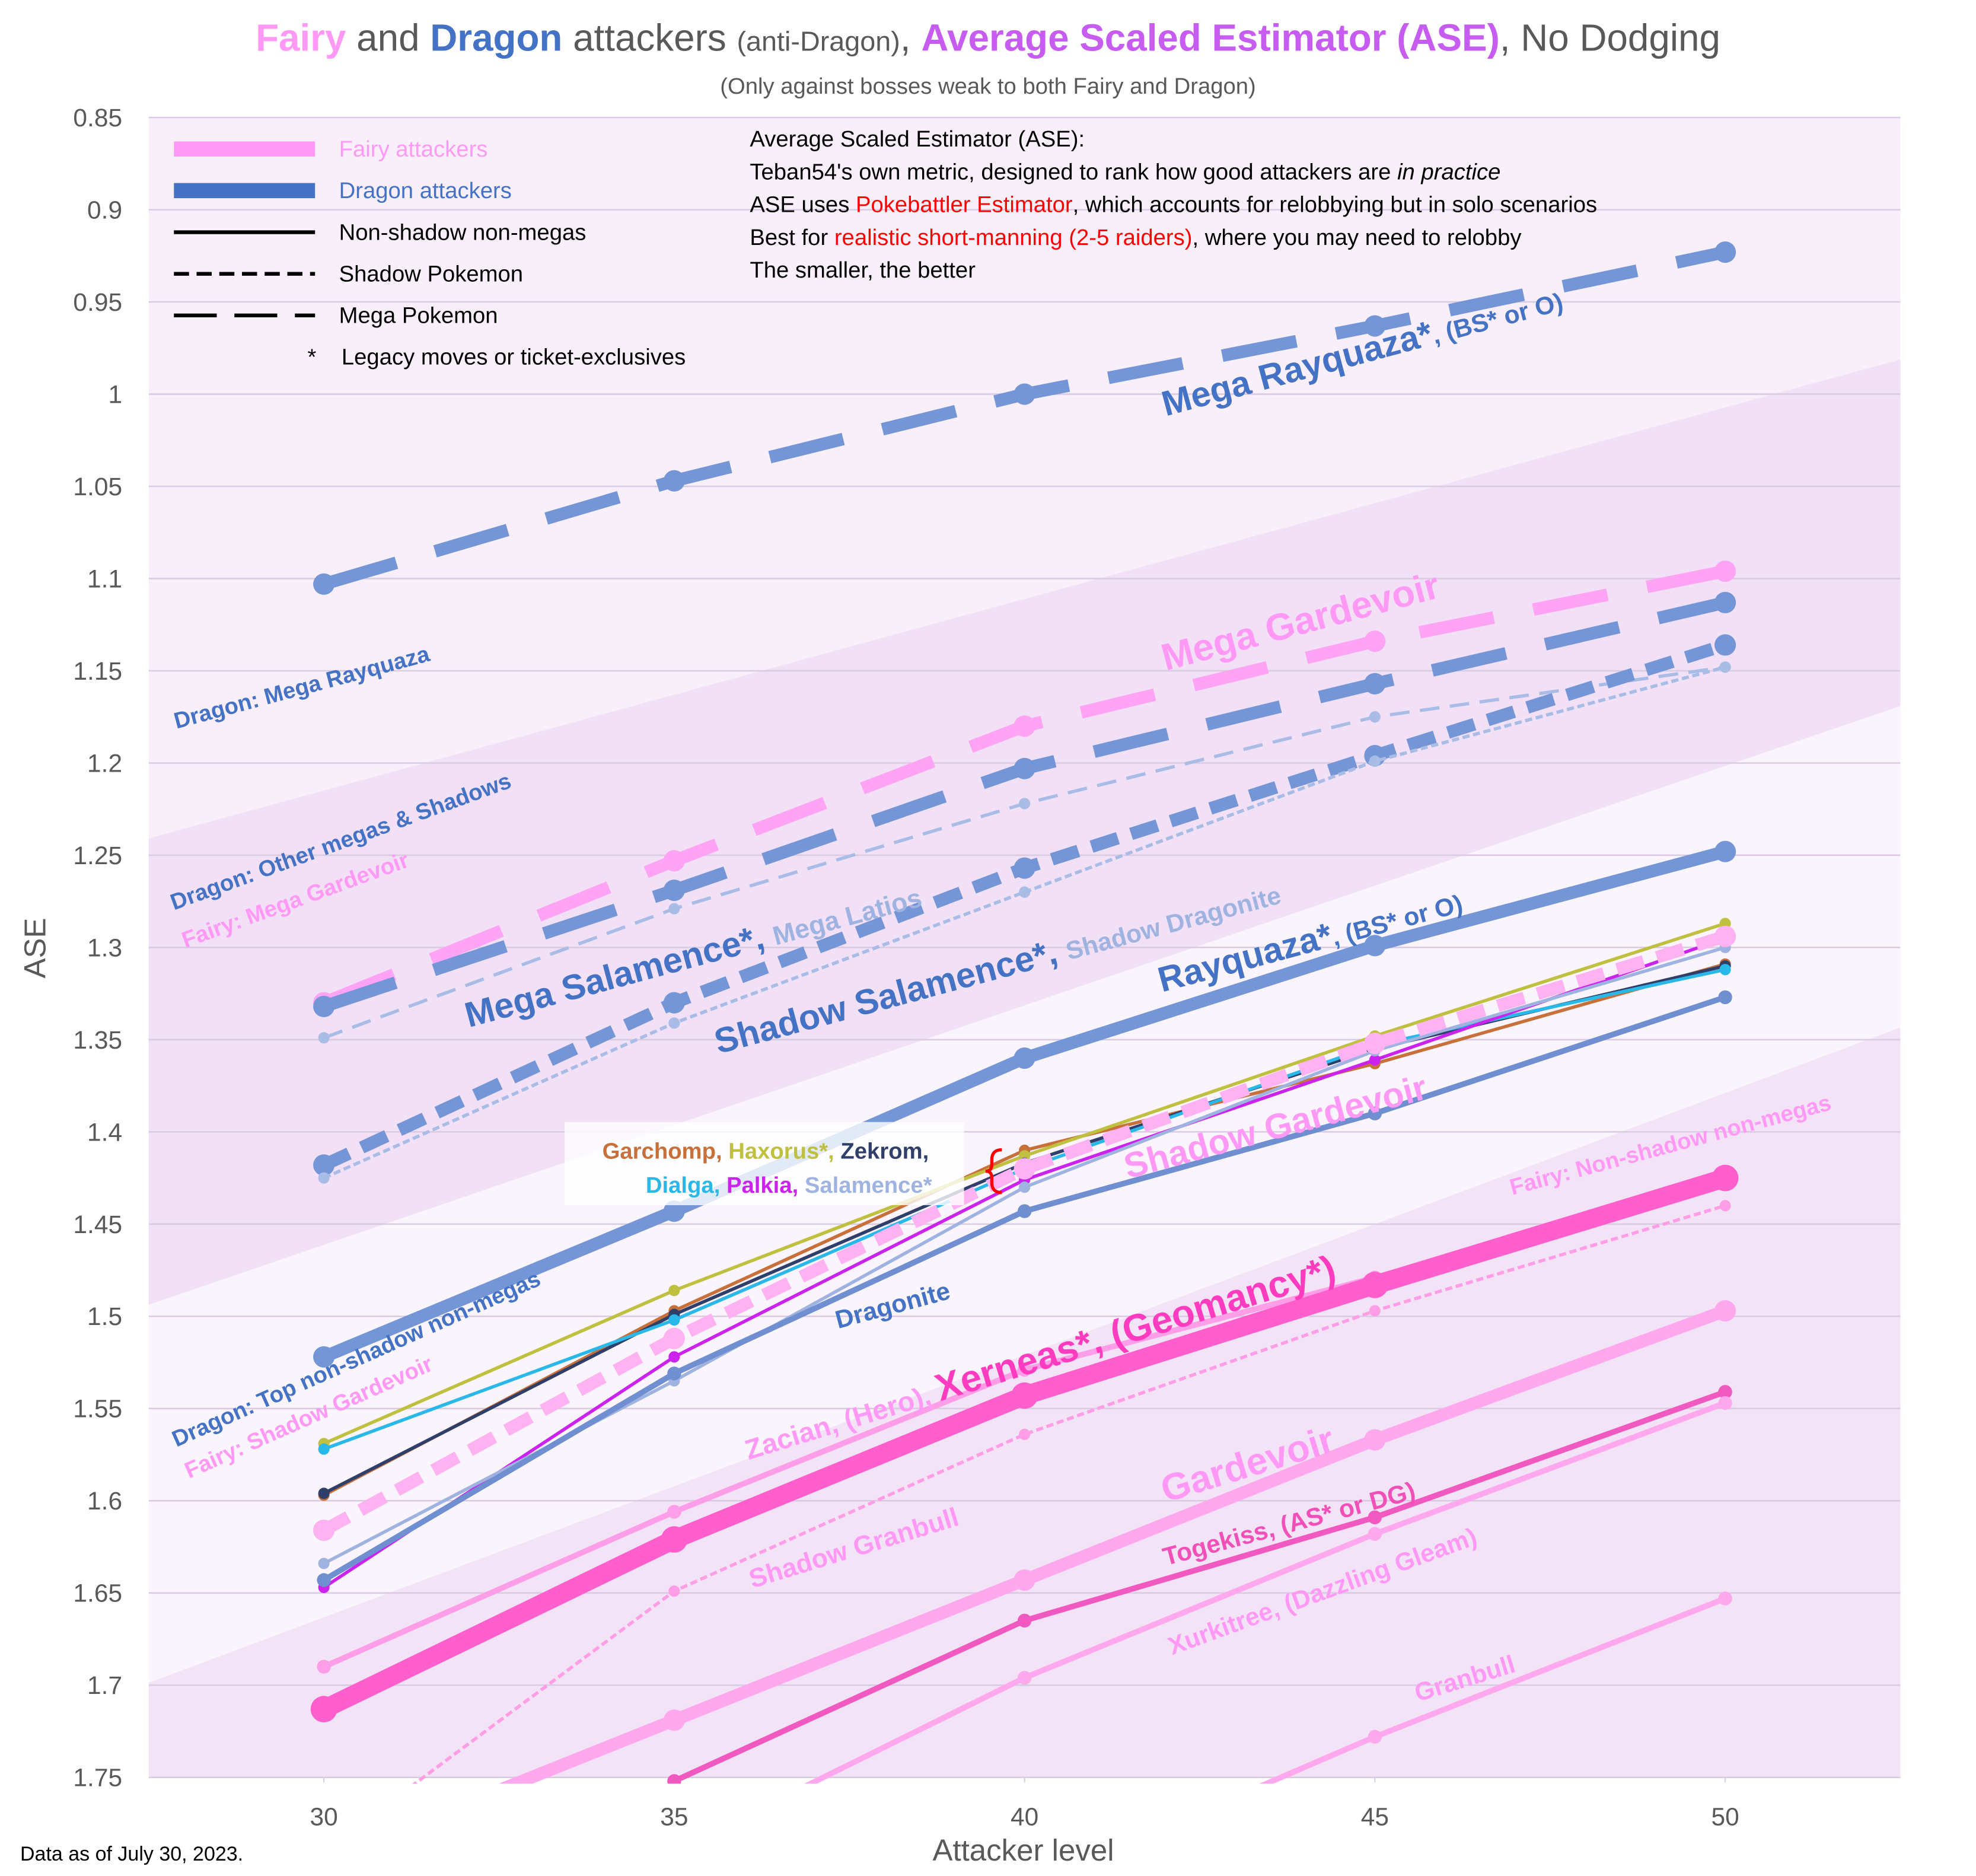 The width and height of the screenshot is (1976, 1876). What do you see at coordinates (431, 274) in the screenshot?
I see `legend-label: Shadow Pokemon` at bounding box center [431, 274].